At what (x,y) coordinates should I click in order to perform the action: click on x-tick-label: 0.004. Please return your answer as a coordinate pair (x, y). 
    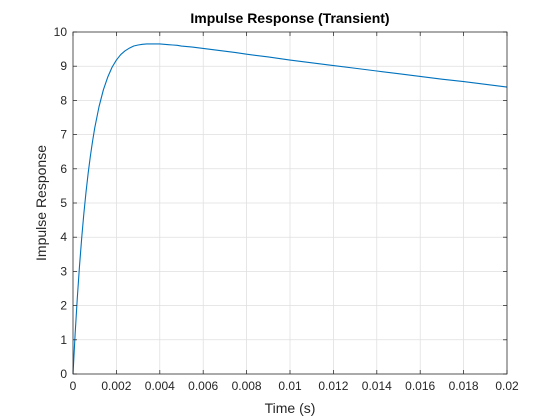
    Looking at the image, I should click on (160, 386).